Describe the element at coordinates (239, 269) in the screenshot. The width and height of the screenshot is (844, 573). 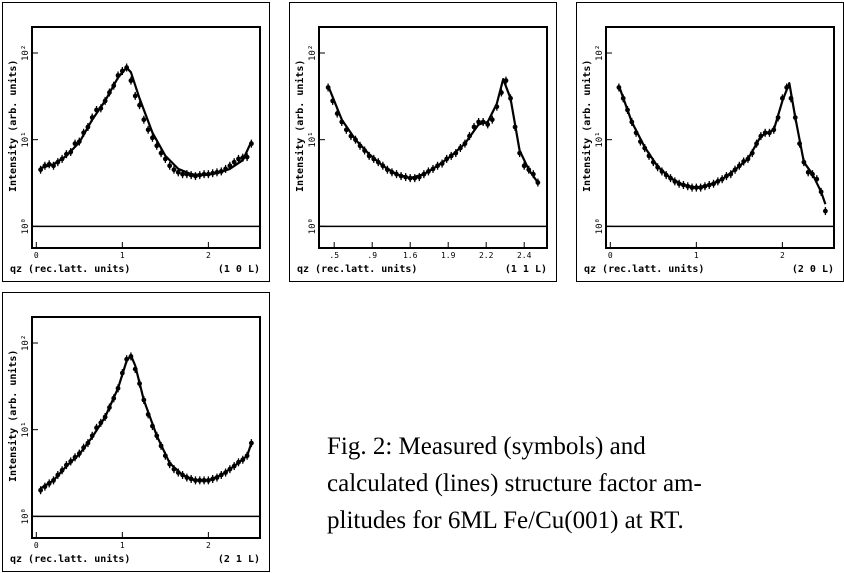
I see `reflection-index-label: (1 0 L)` at that location.